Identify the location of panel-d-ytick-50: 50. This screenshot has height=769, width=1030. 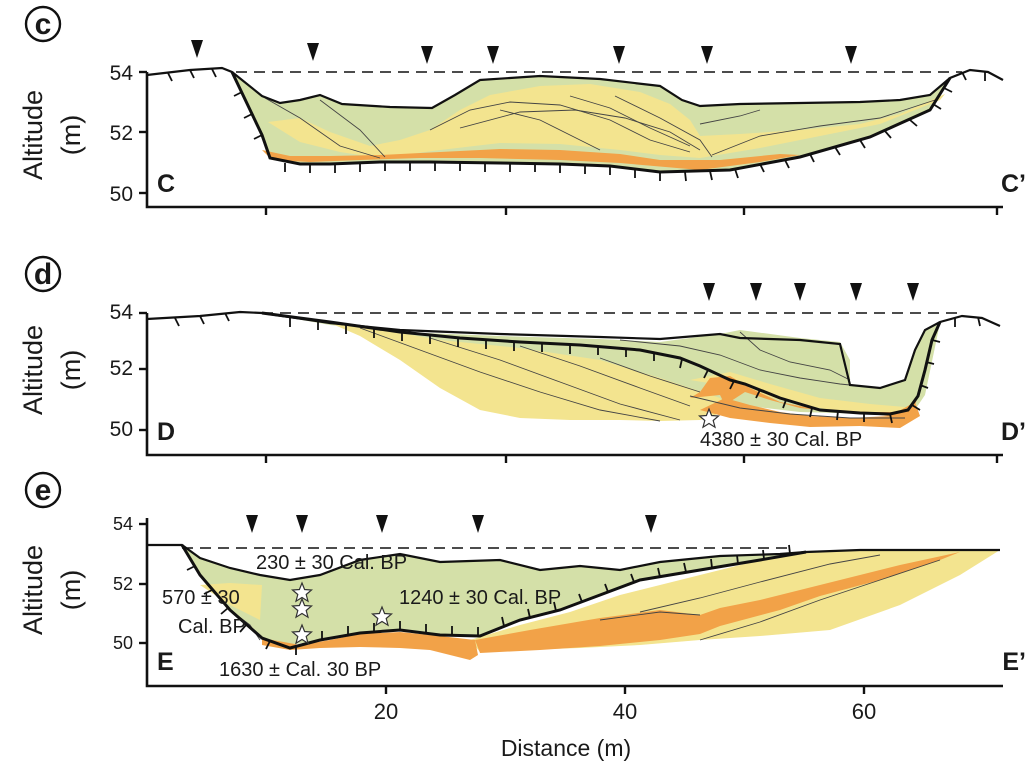
(121, 429).